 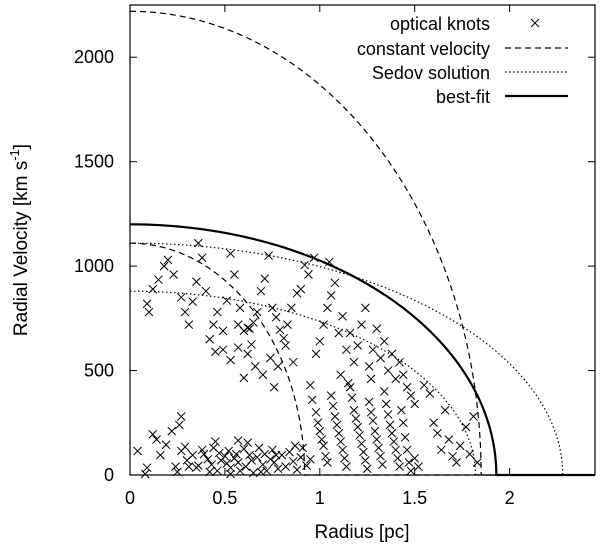 I want to click on y-axis-title-main: Radial Velocity [km s, so click(x=21, y=248).